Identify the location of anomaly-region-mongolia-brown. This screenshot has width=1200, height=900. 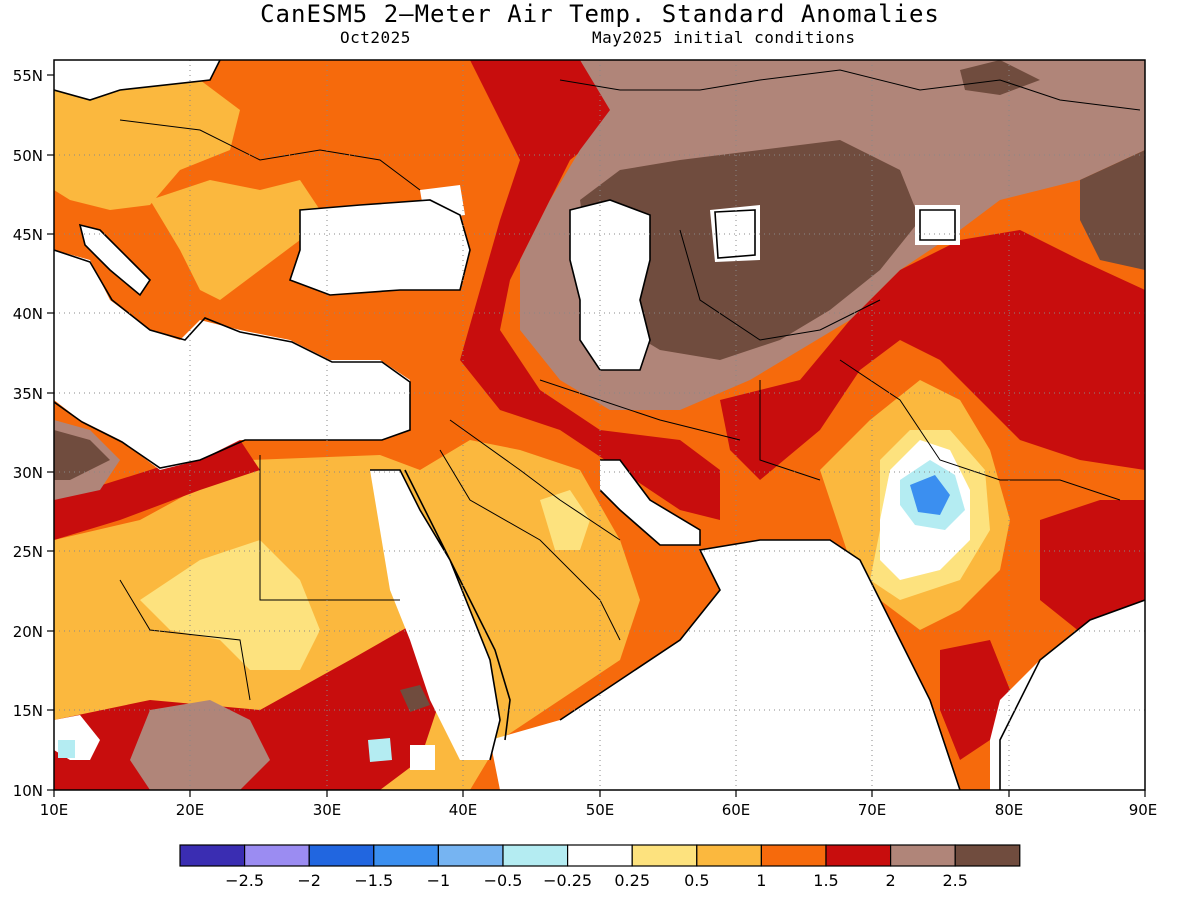
(1112, 210).